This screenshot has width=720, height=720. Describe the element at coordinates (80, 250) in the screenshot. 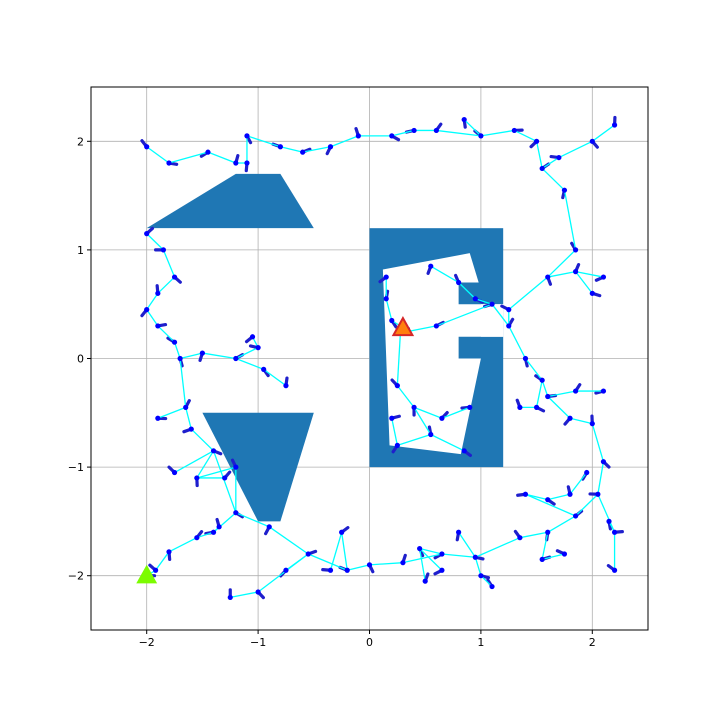

I see `y-tick-label-3: 1` at that location.